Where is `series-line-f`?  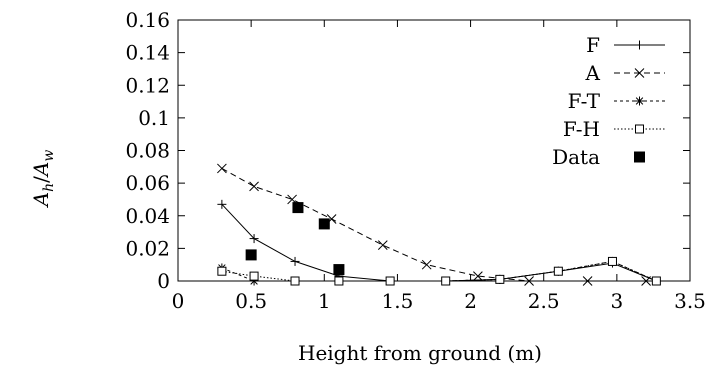
series-line-f is located at coordinates (439, 242).